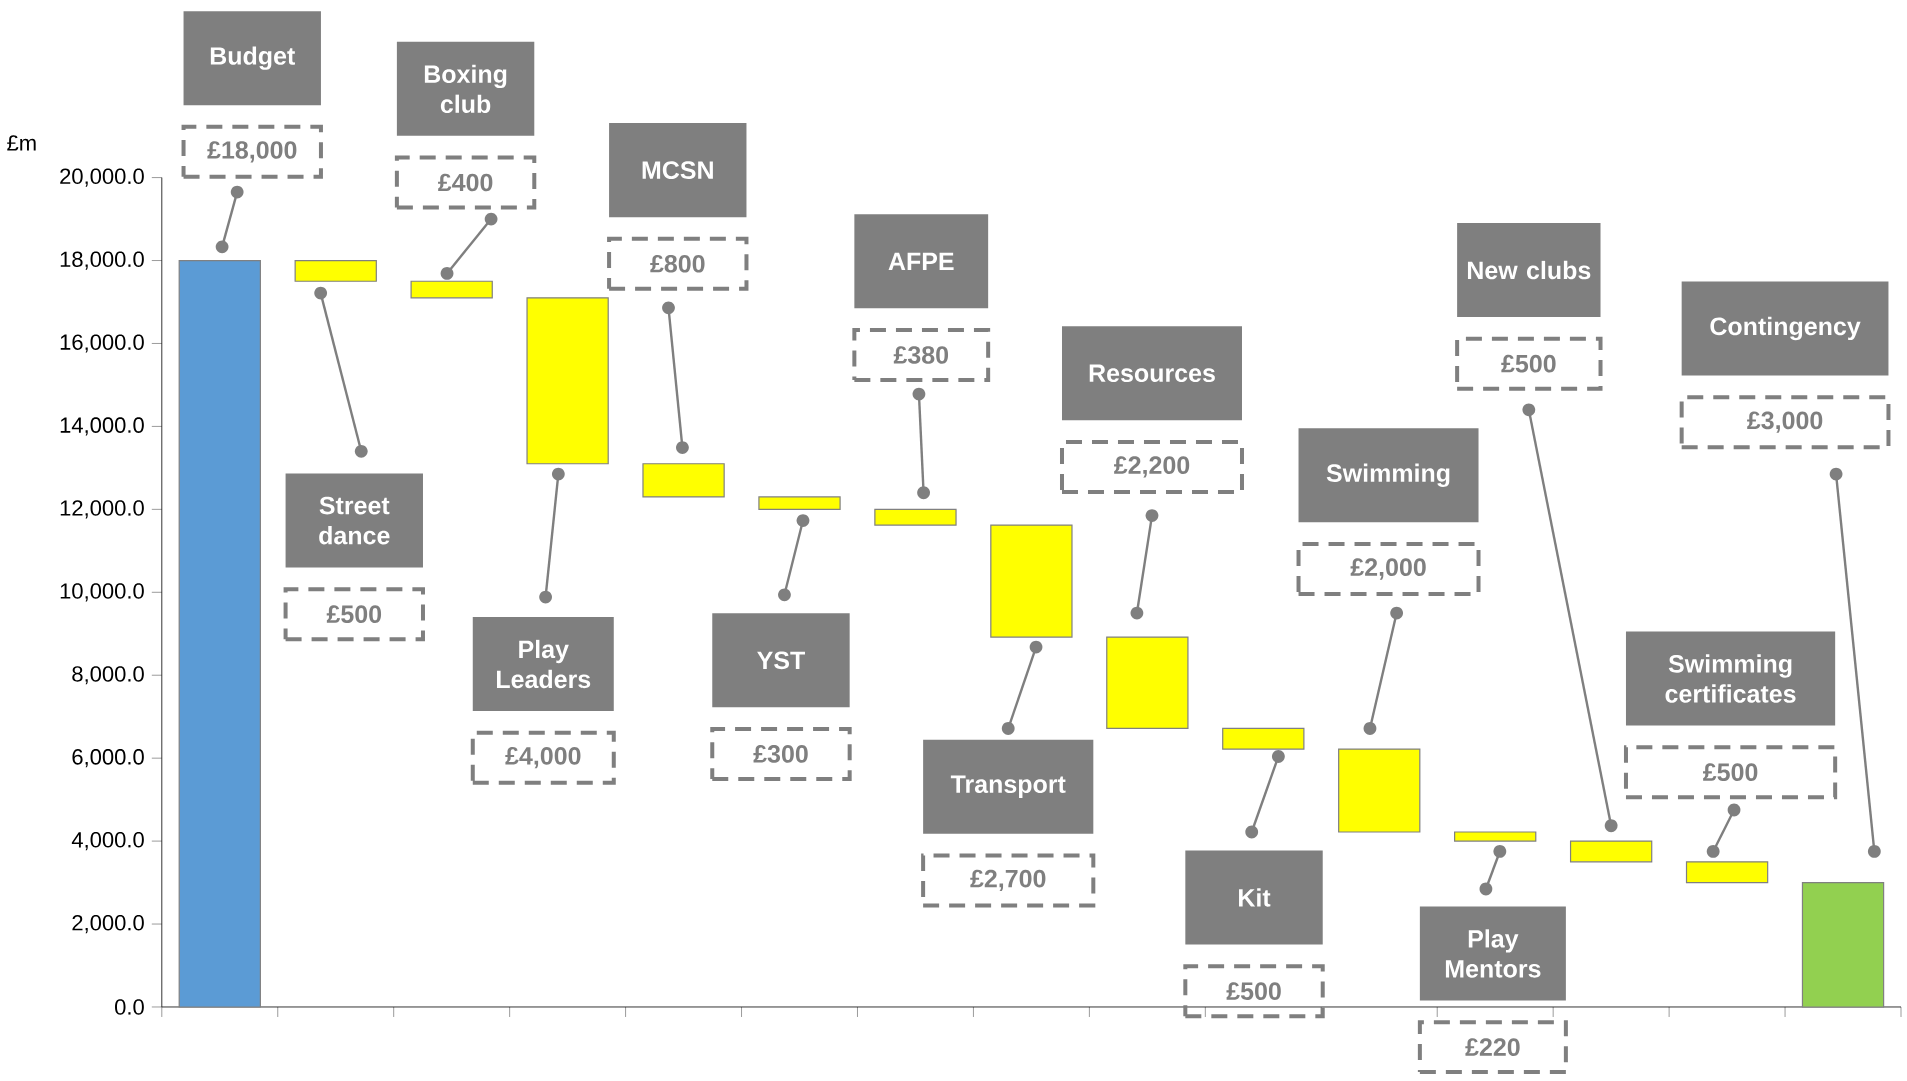  Describe the element at coordinates (354, 520) in the screenshot. I see `annotation: Street dance` at that location.